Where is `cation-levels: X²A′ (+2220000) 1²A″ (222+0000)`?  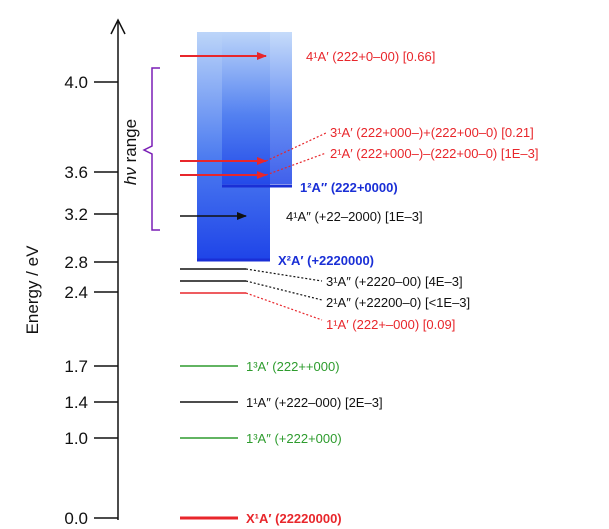
cation-levels: X²A′ (+2220000) 1²A″ (222+0000) is located at coordinates (297, 224).